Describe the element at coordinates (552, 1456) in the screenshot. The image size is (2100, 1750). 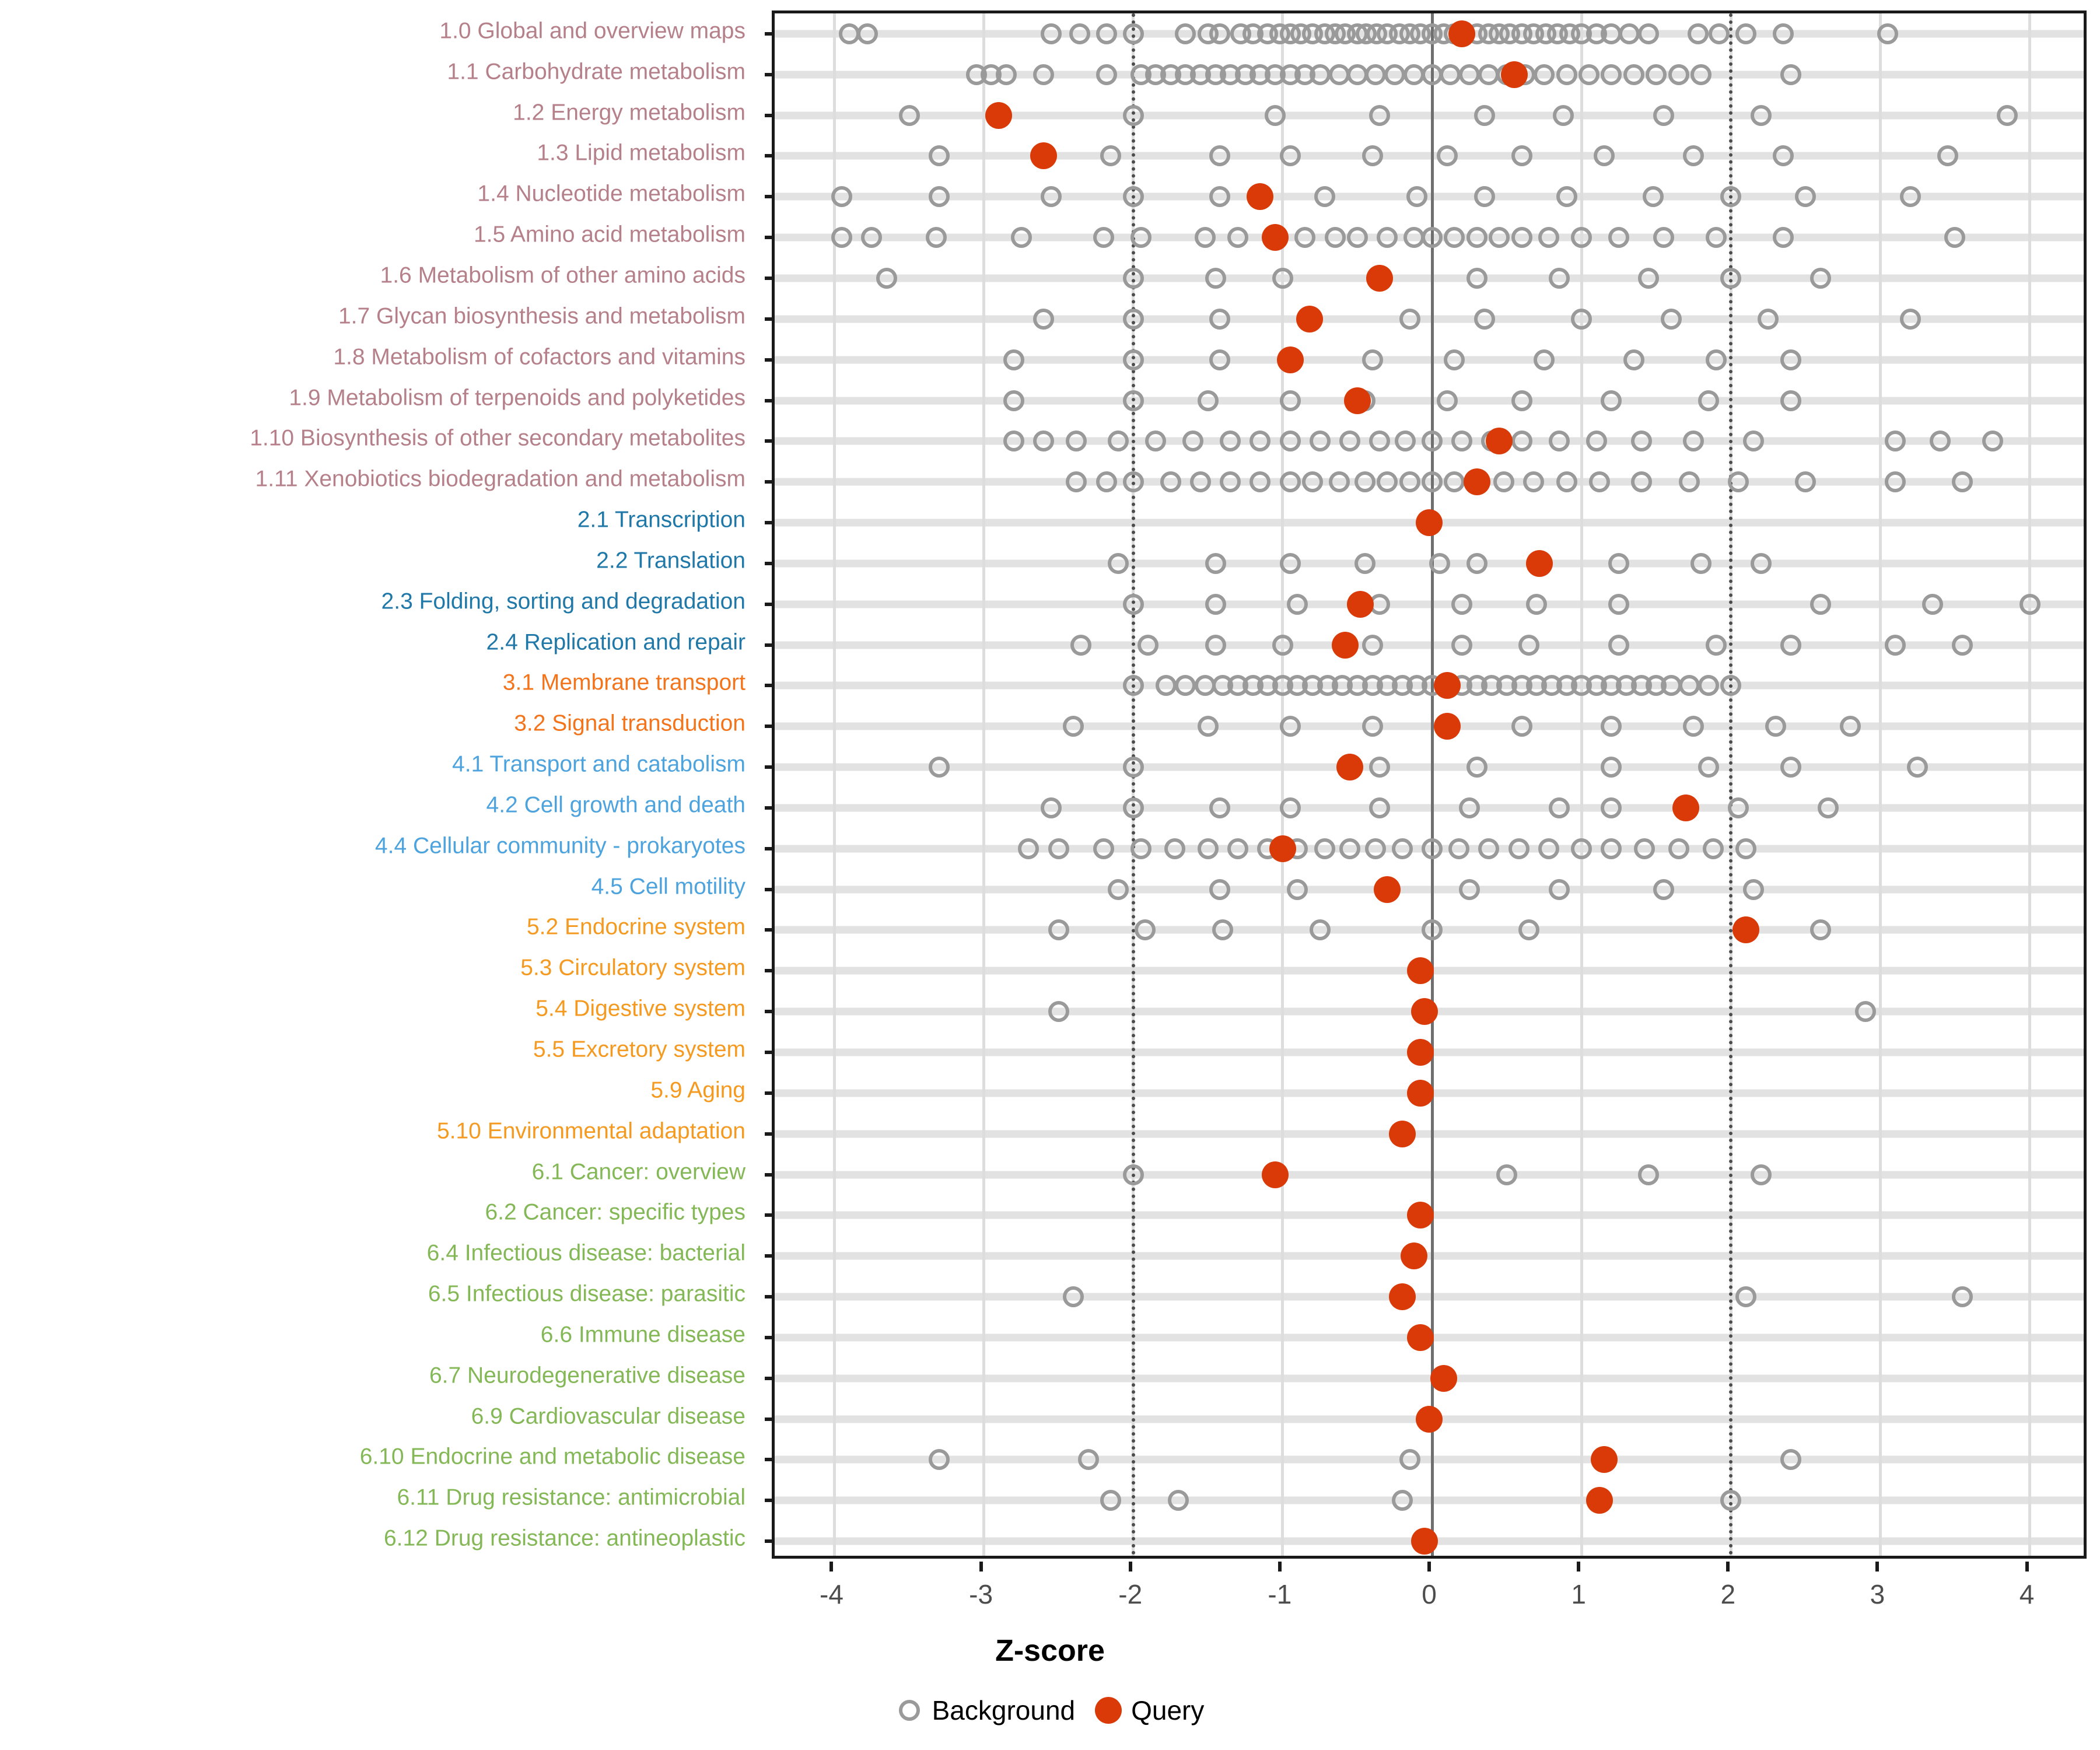
I see `y-axis-label: 6.10 Endocrine and metabolic disease` at that location.